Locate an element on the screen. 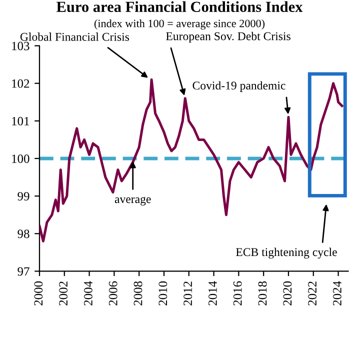 The width and height of the screenshot is (359, 339). x-tick-label: 2016 is located at coordinates (237, 293).